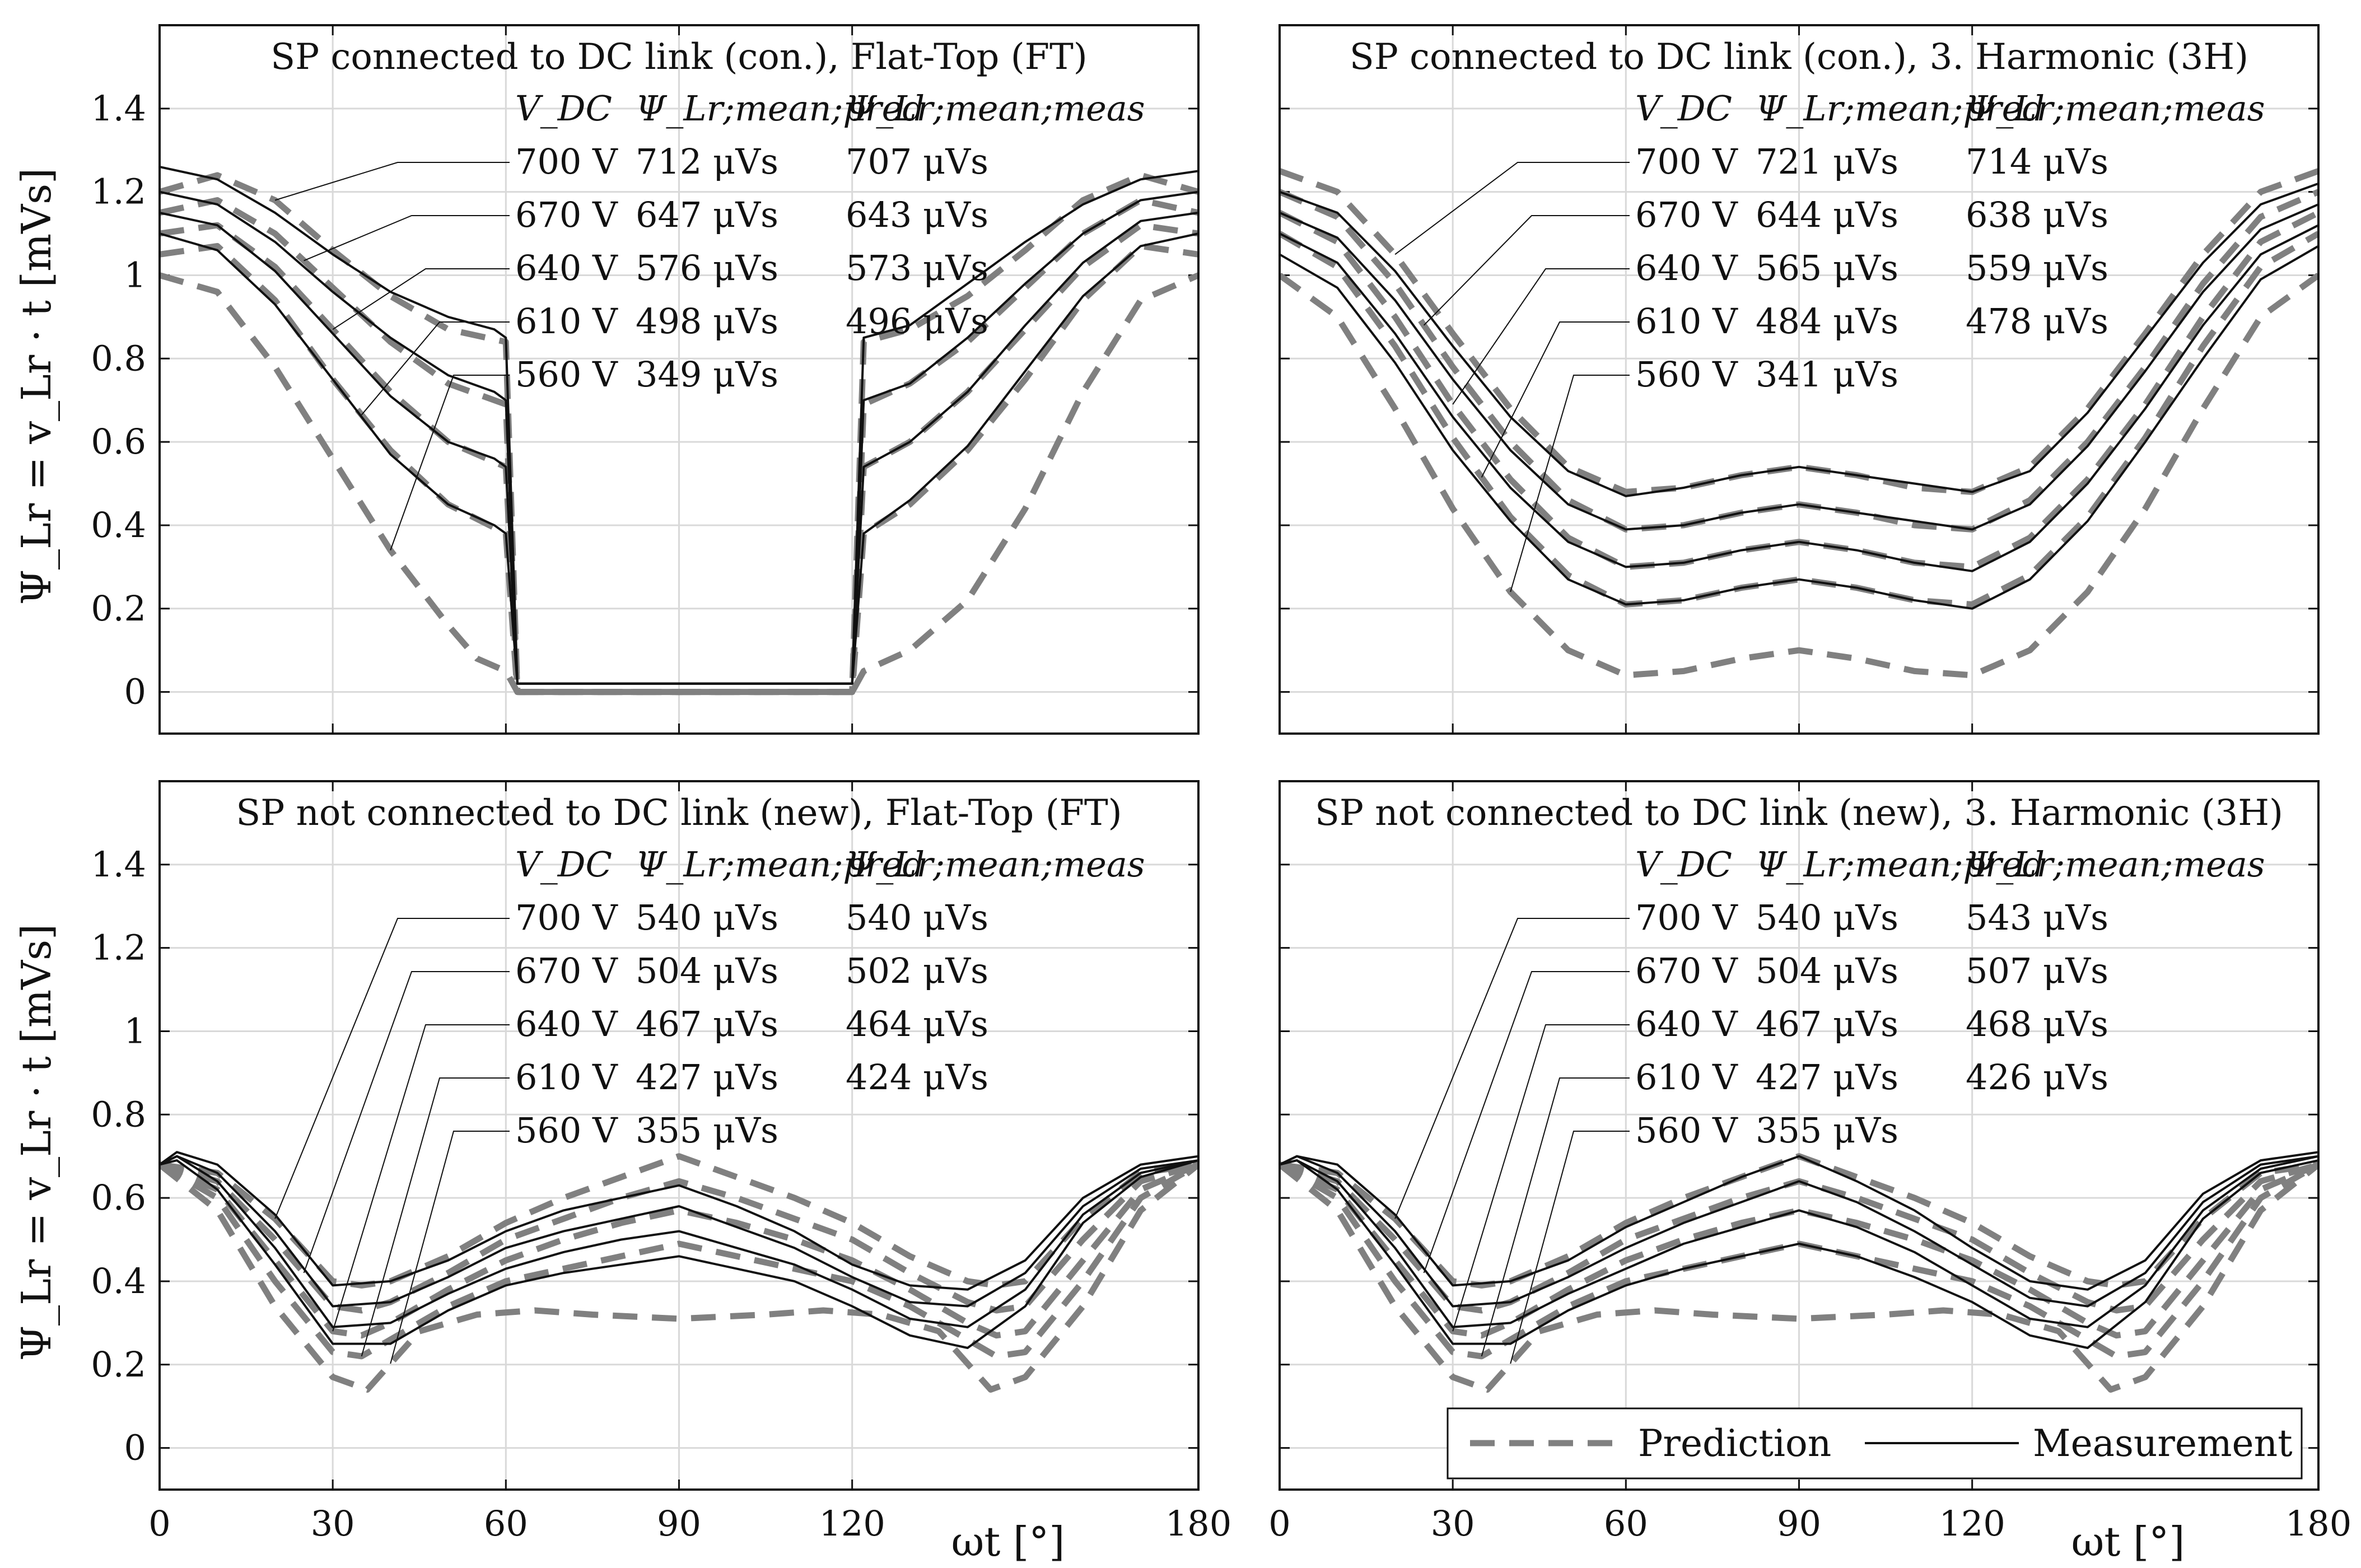  I want to click on table-meas: 543 μVs, so click(2037, 918).